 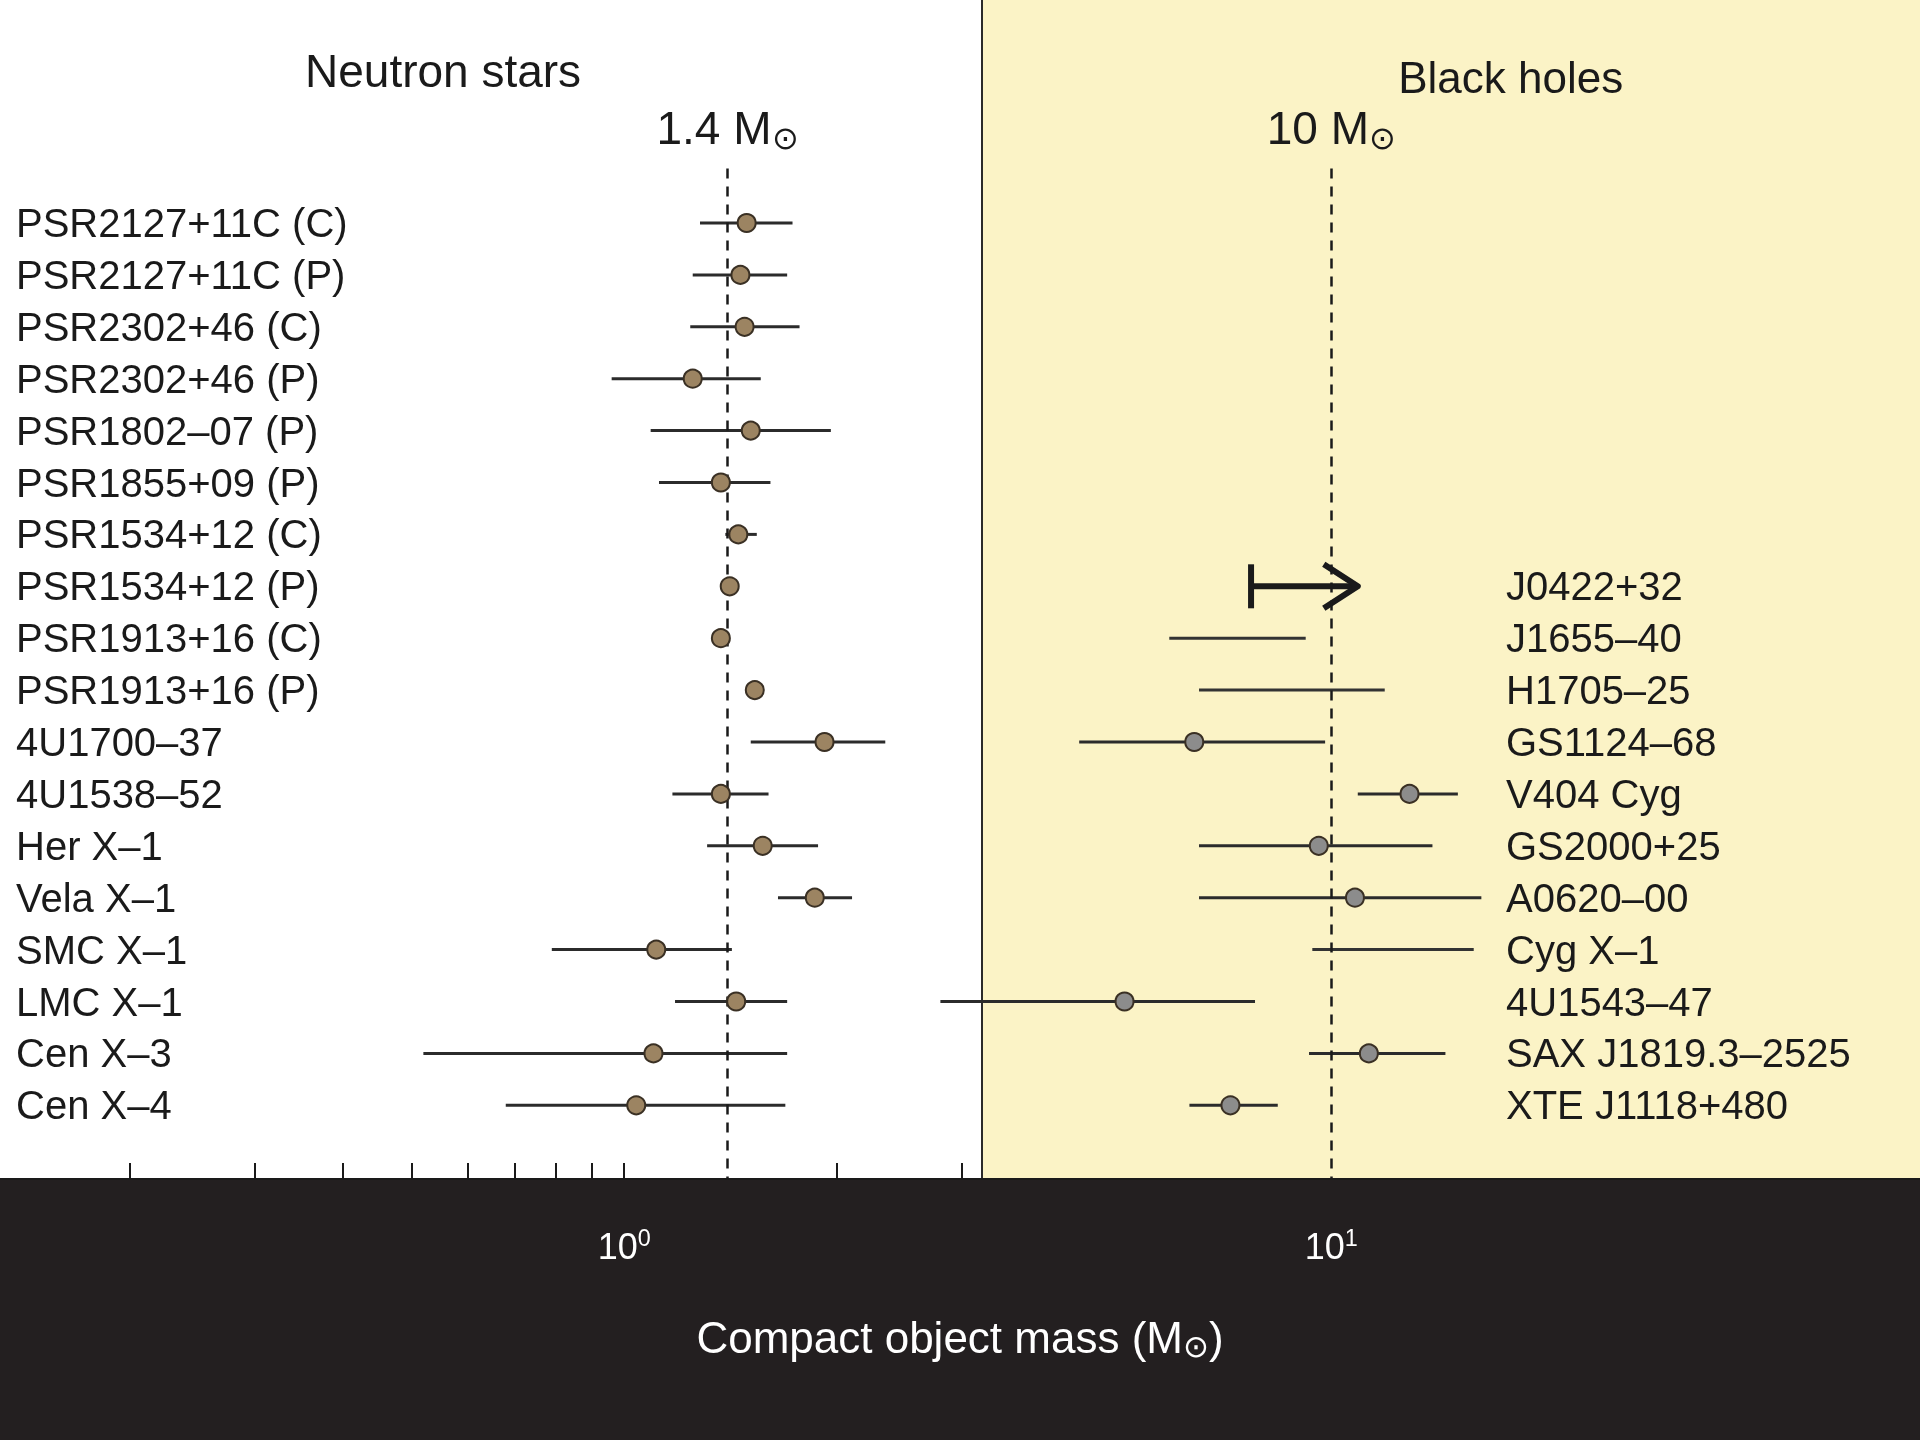 I want to click on band-label: Black holes, so click(x=1511, y=77).